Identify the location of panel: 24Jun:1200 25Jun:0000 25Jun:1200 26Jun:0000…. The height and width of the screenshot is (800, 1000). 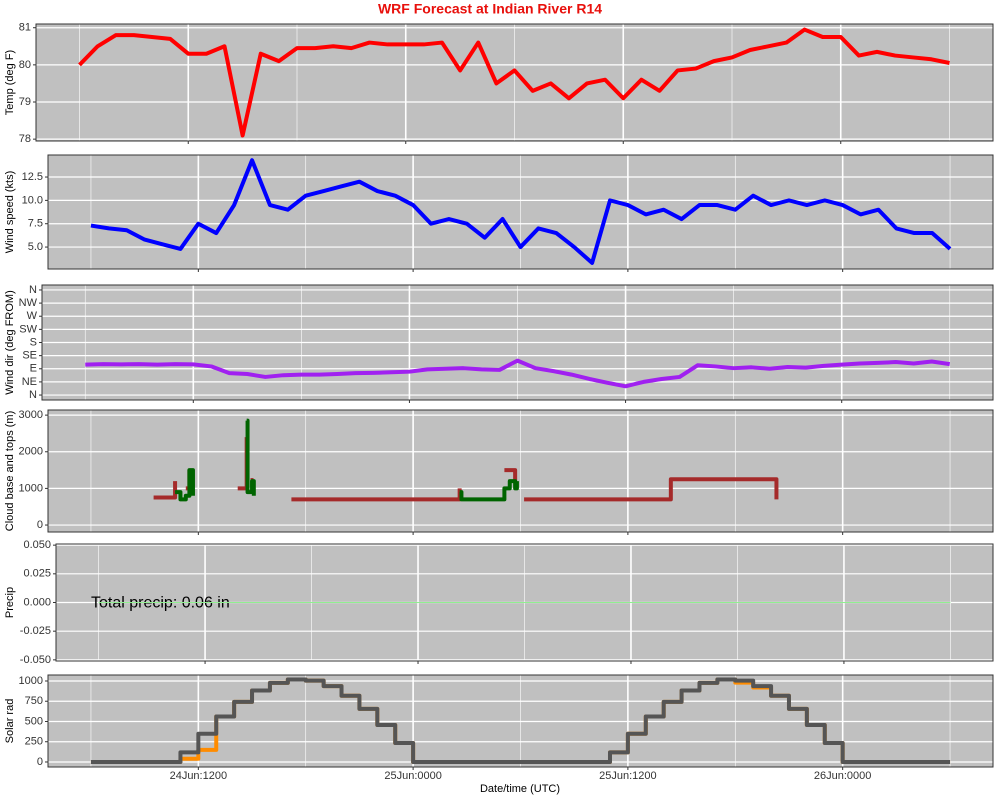
(499, 728).